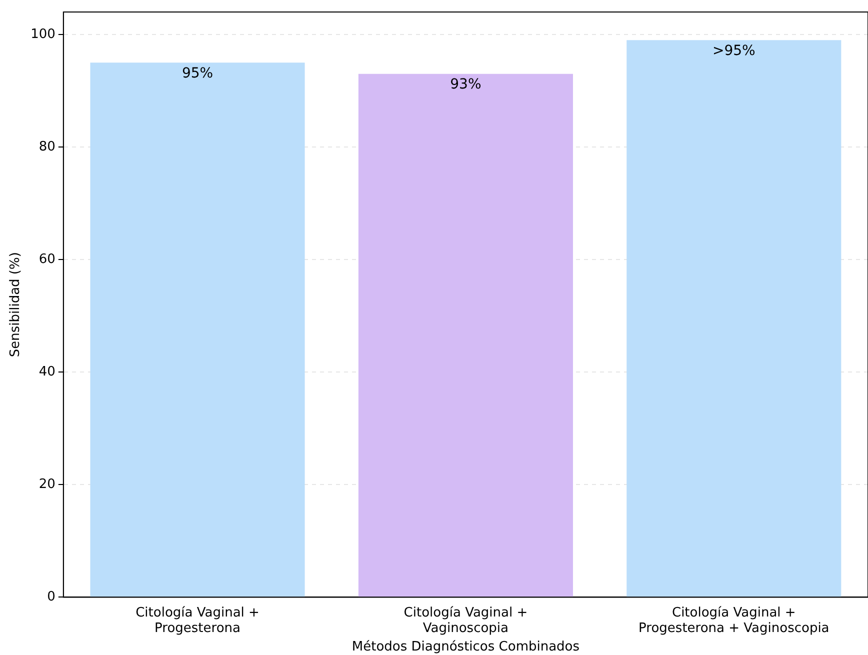 The image size is (868, 655). Describe the element at coordinates (466, 647) in the screenshot. I see `x-axis-title: Métodos Diagnósticos Combinados` at that location.